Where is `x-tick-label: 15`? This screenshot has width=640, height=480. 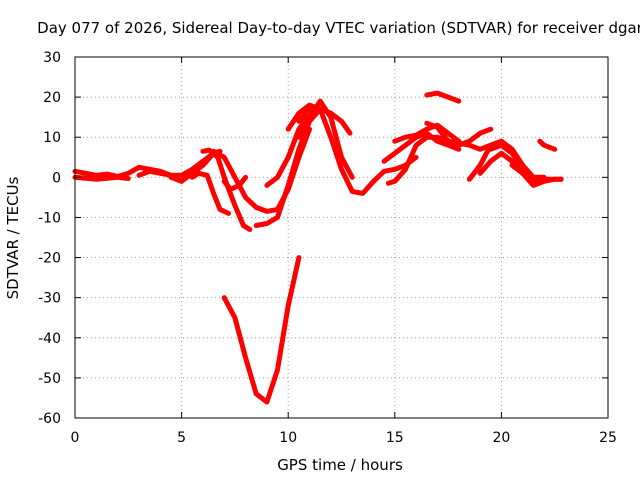 x-tick-label: 15 is located at coordinates (395, 438).